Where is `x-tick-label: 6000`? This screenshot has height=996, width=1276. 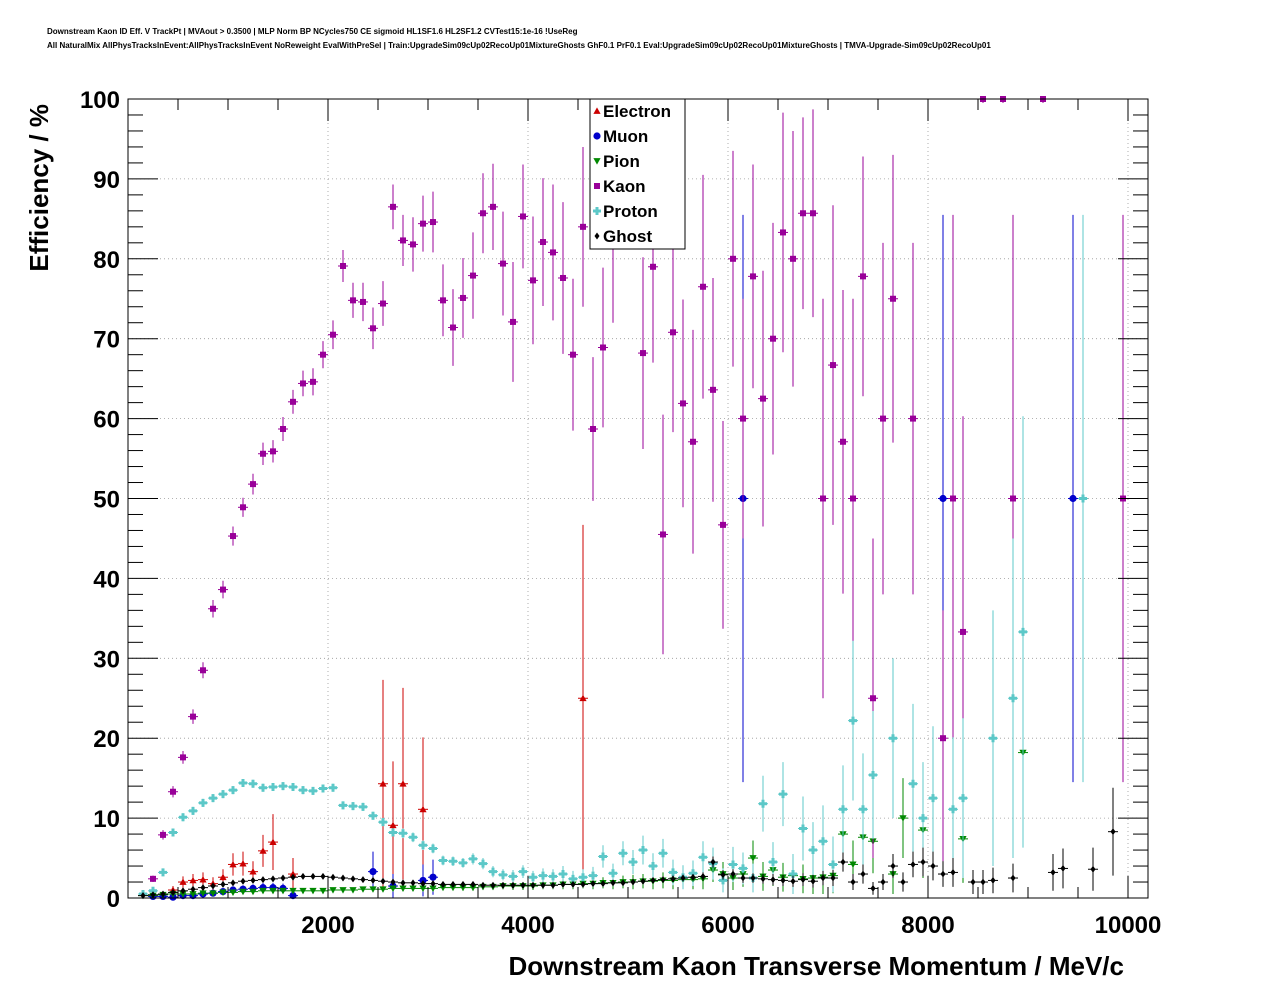
x-tick-label: 6000 is located at coordinates (727, 925).